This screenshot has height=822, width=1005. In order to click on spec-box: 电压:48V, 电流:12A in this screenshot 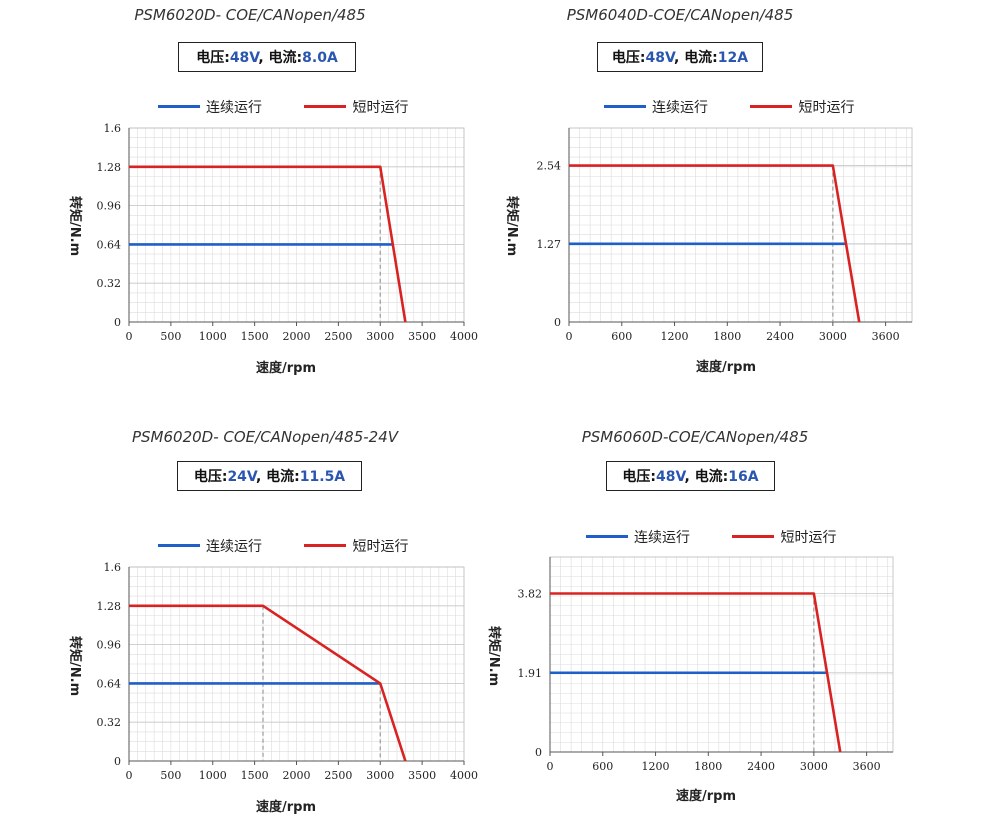, I will do `click(680, 57)`.